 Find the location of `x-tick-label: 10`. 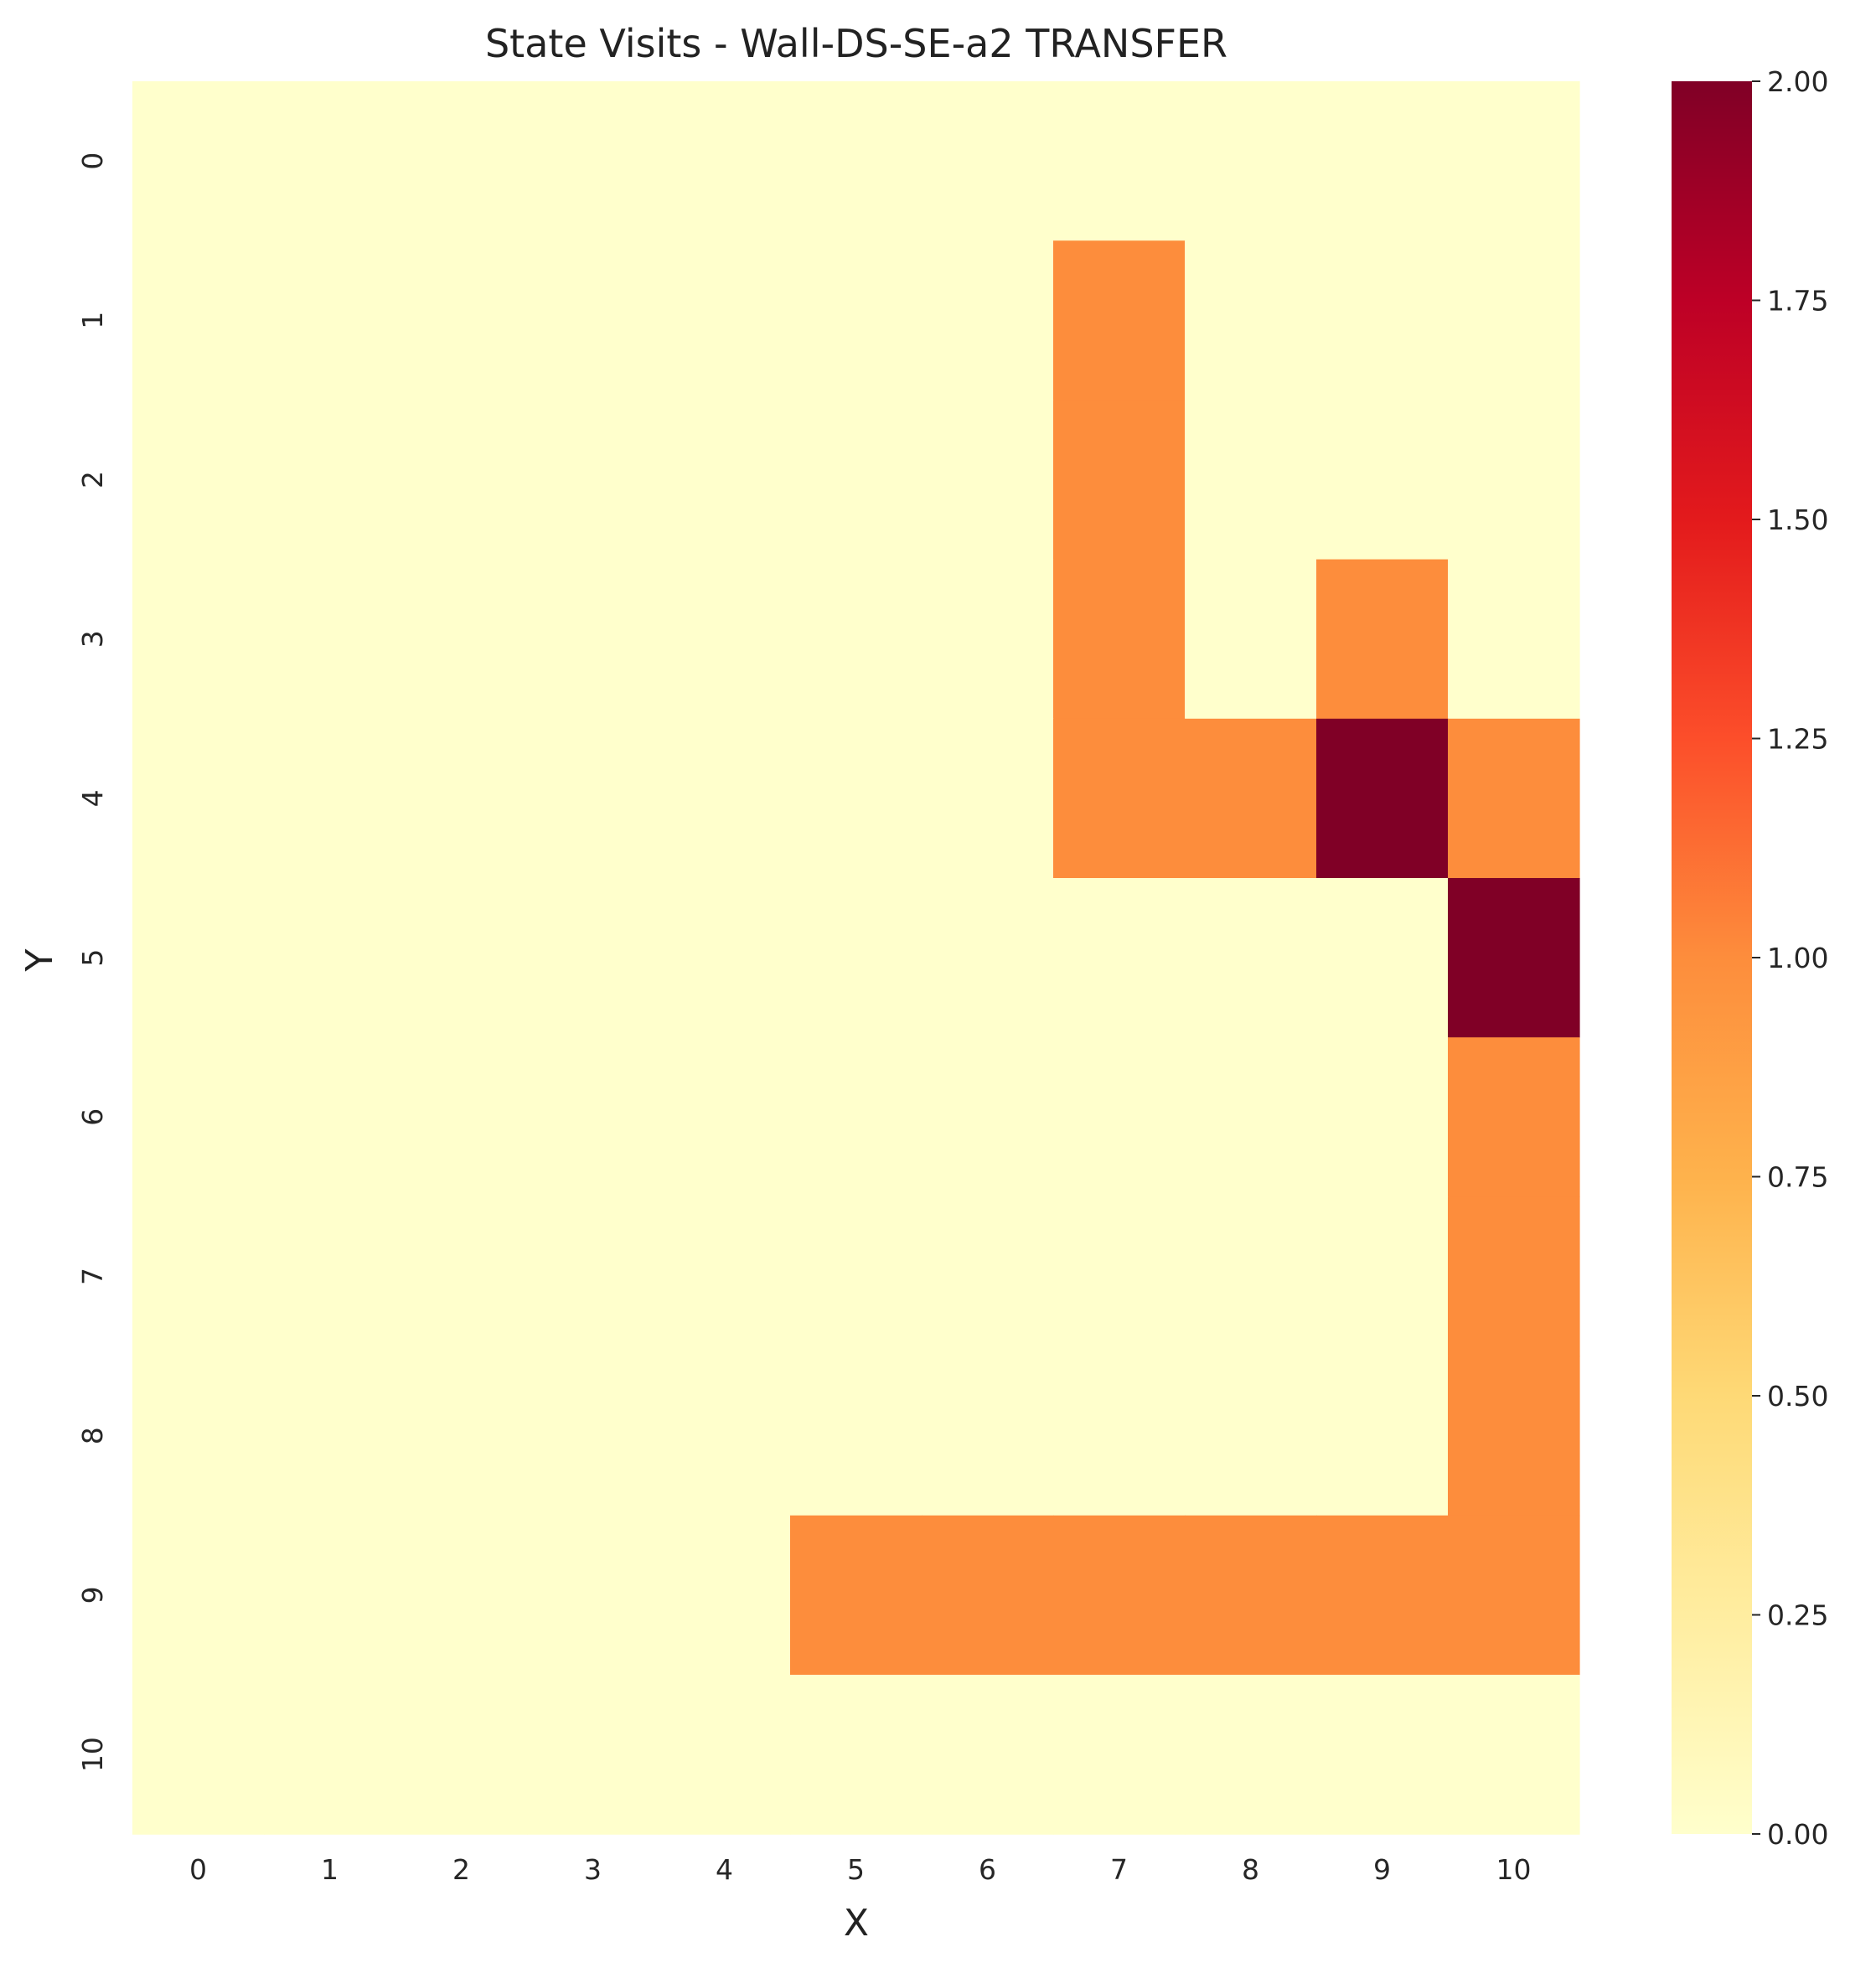

x-tick-label: 10 is located at coordinates (1514, 1869).